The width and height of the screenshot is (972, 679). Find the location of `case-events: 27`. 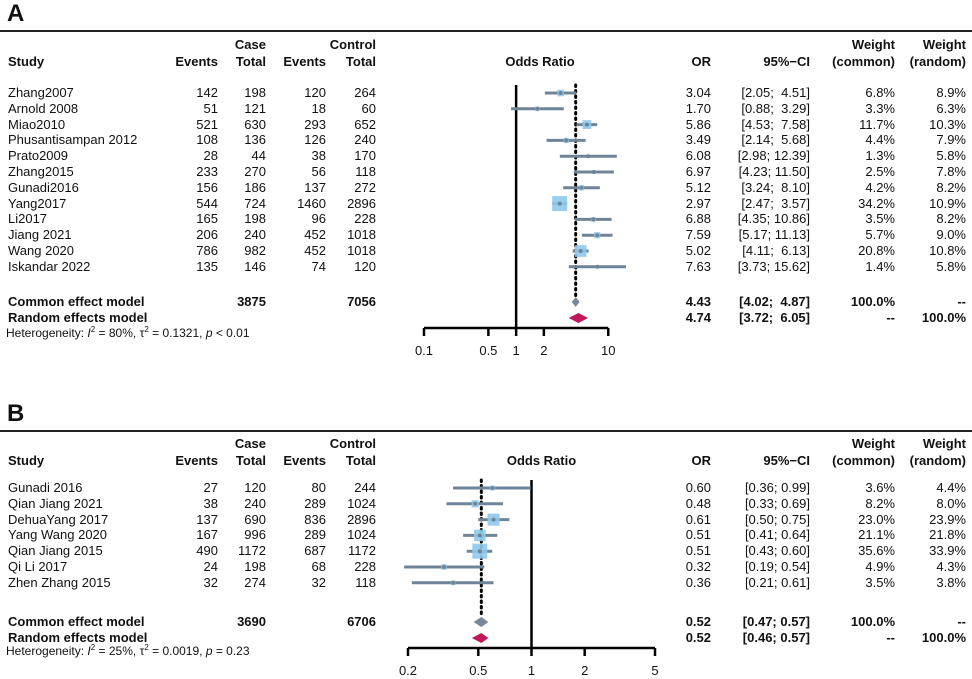

case-events: 27 is located at coordinates (210, 487).